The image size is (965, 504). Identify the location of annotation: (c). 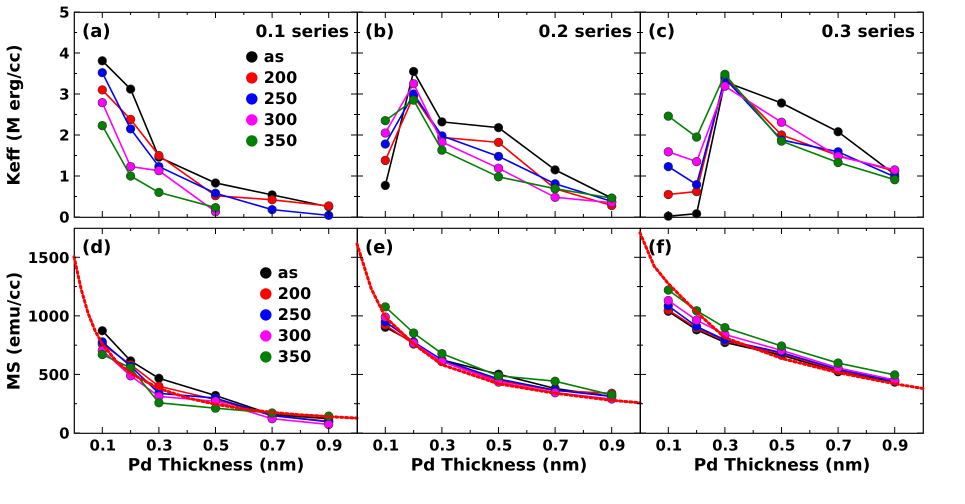
(662, 31).